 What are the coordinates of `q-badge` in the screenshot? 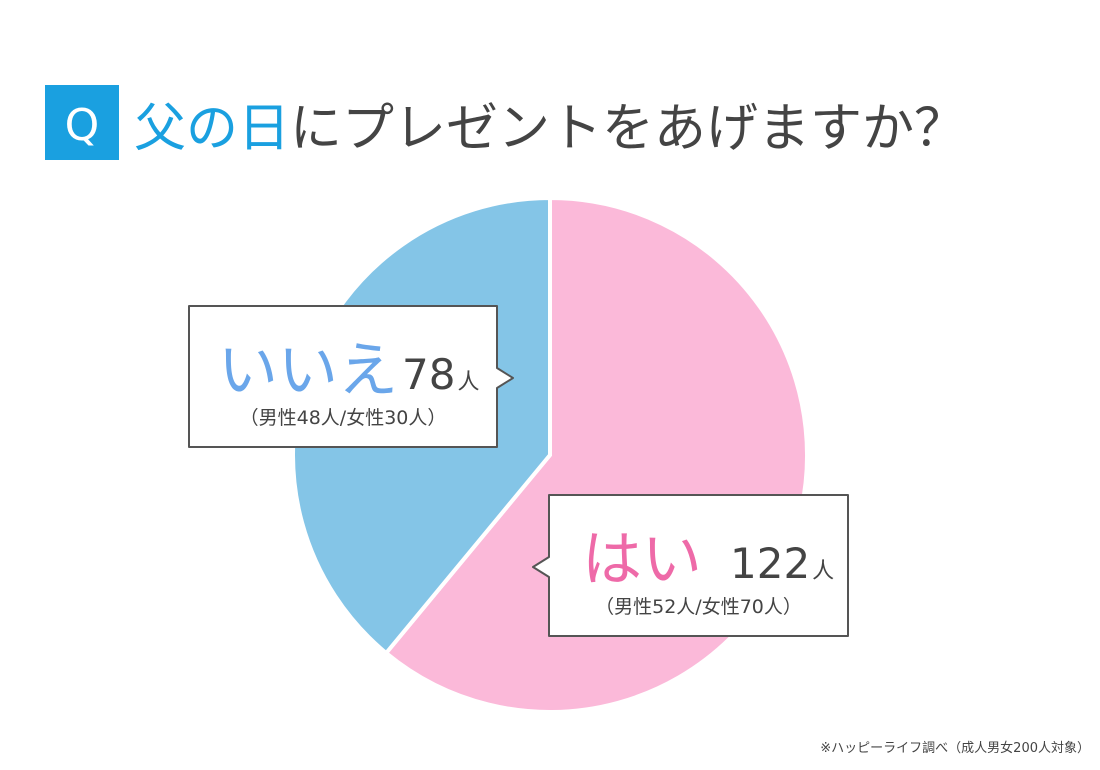 It's located at (82, 122).